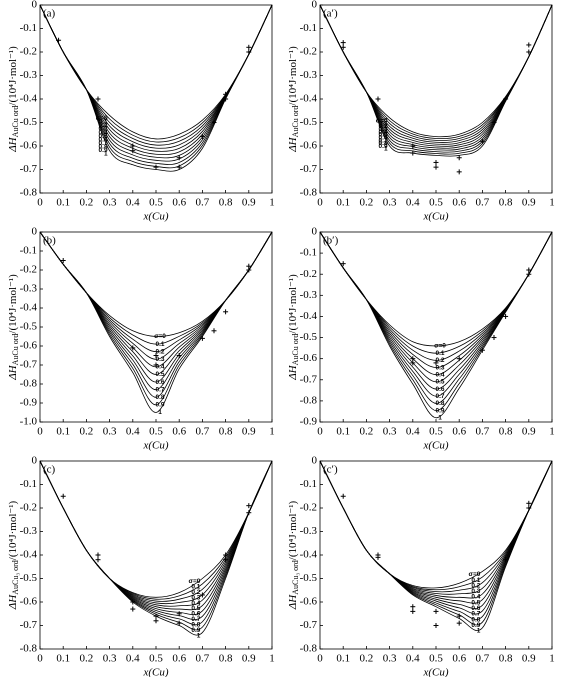 This screenshot has height=677, width=561. What do you see at coordinates (203, 659) in the screenshot?
I see `x-tick-label: 0.7` at bounding box center [203, 659].